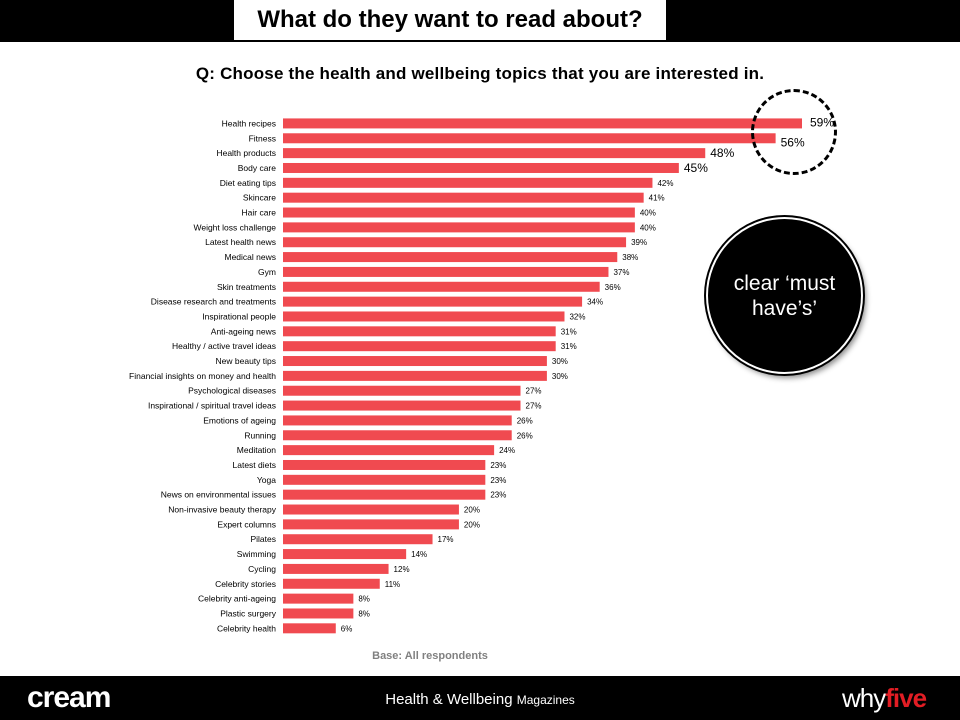 This screenshot has height=720, width=960. Describe the element at coordinates (251, 257) in the screenshot. I see `category-label-9: Medical news` at that location.